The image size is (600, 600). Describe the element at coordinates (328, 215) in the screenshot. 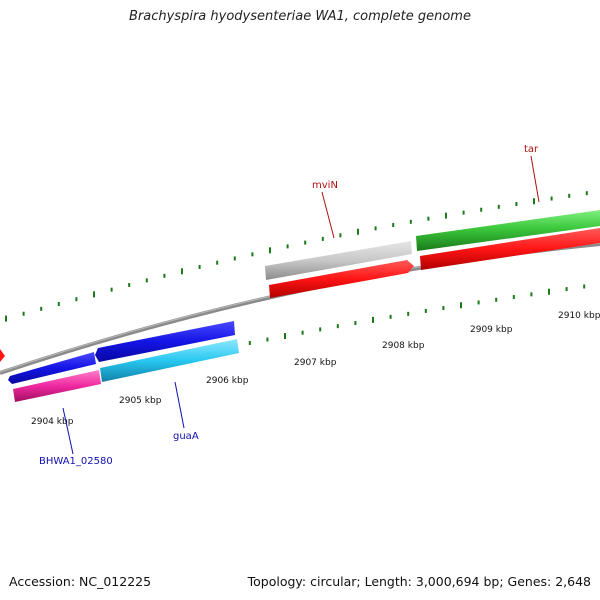

I see `leader-line-mviN` at that location.